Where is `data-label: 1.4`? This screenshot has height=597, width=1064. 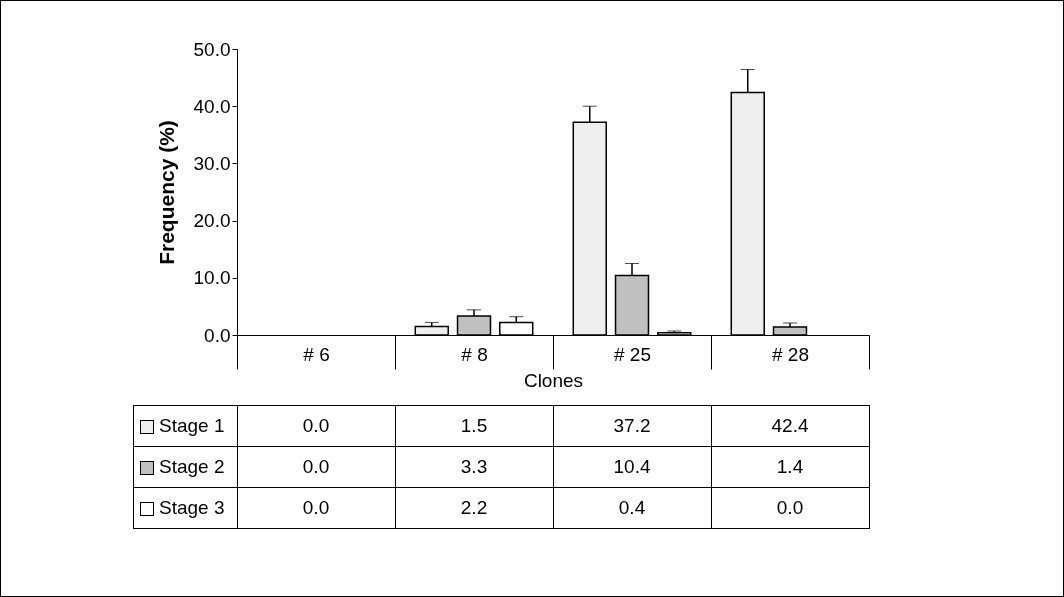
data-label: 1.4 is located at coordinates (790, 466).